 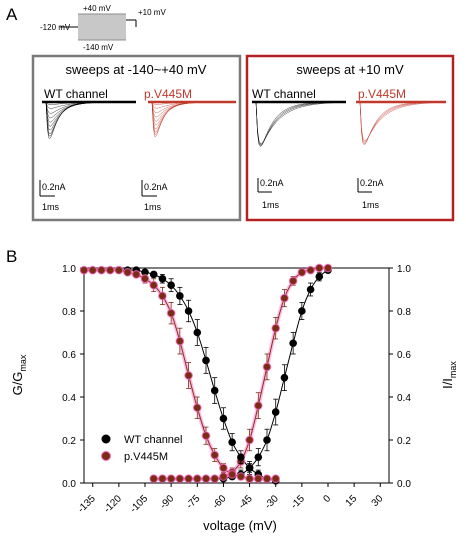 What do you see at coordinates (364, 185) in the screenshot?
I see `scale-bar-mut-right` at bounding box center [364, 185].